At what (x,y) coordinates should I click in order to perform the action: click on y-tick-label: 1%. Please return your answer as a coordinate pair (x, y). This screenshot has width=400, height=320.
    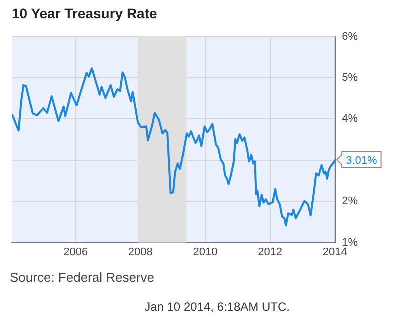
    Looking at the image, I should click on (350, 242).